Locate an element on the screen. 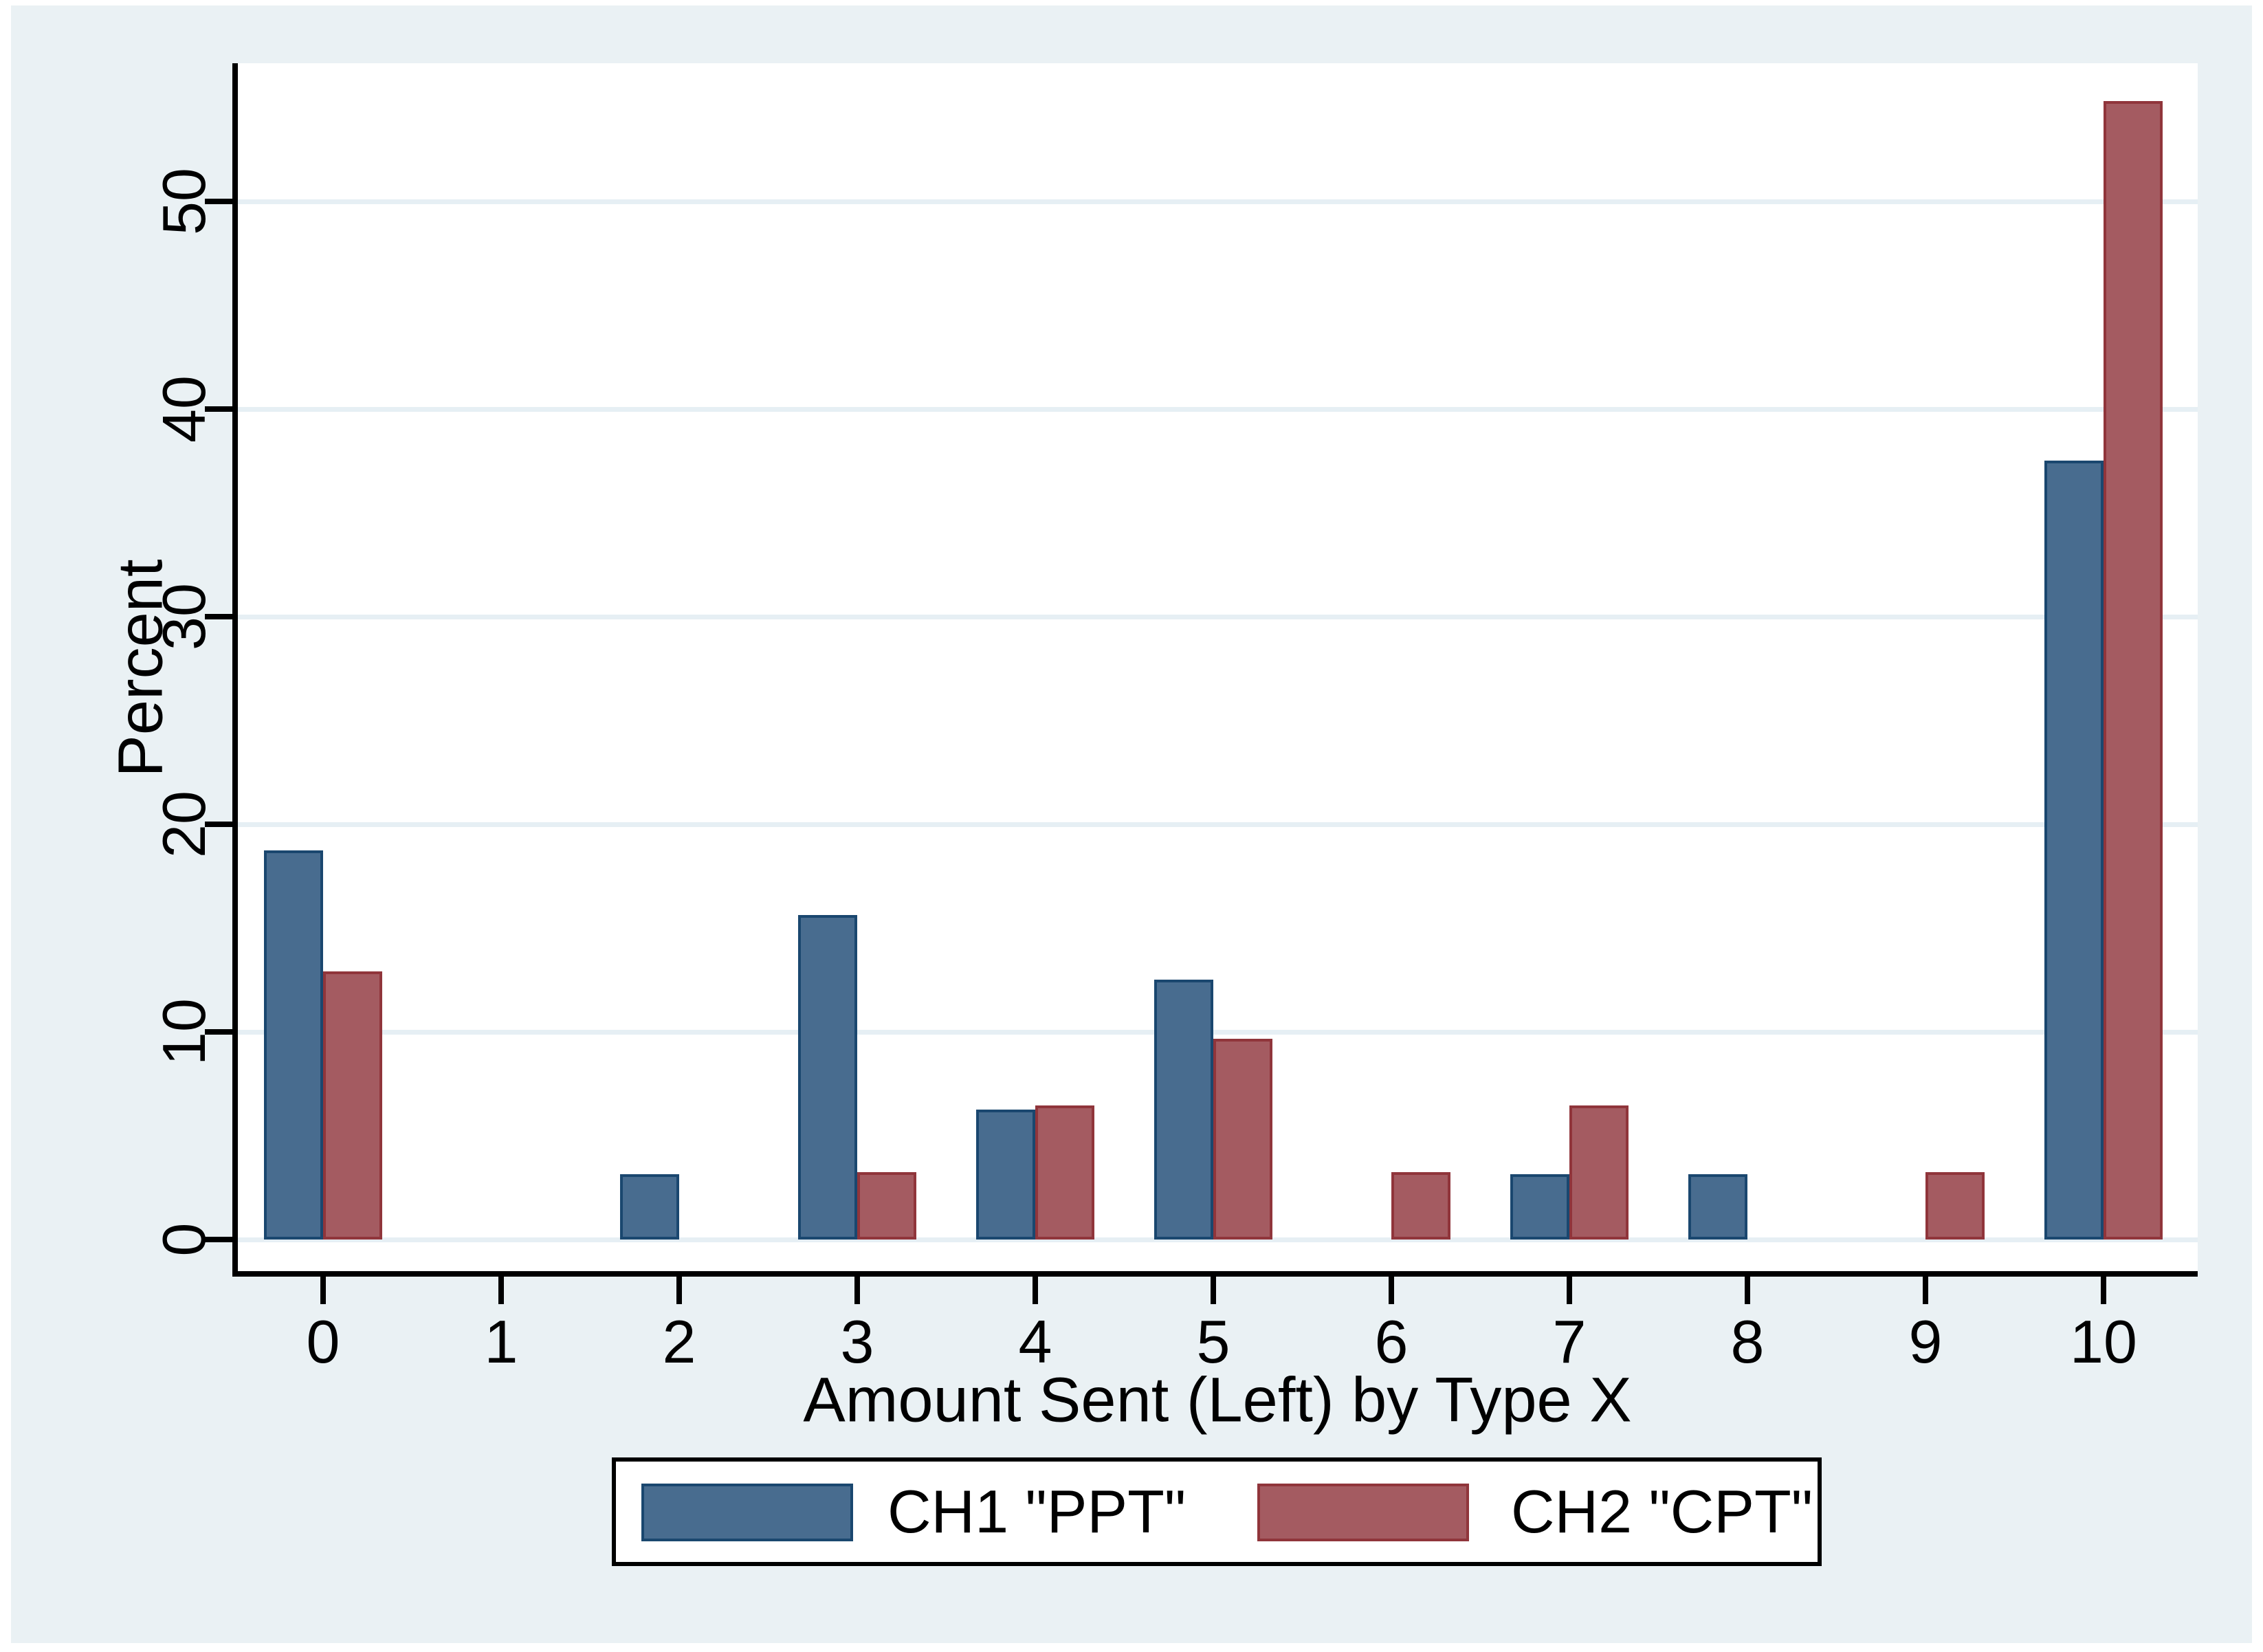 Image resolution: width=2263 pixels, height=1652 pixels. bar-series2-x4 is located at coordinates (1064, 1172).